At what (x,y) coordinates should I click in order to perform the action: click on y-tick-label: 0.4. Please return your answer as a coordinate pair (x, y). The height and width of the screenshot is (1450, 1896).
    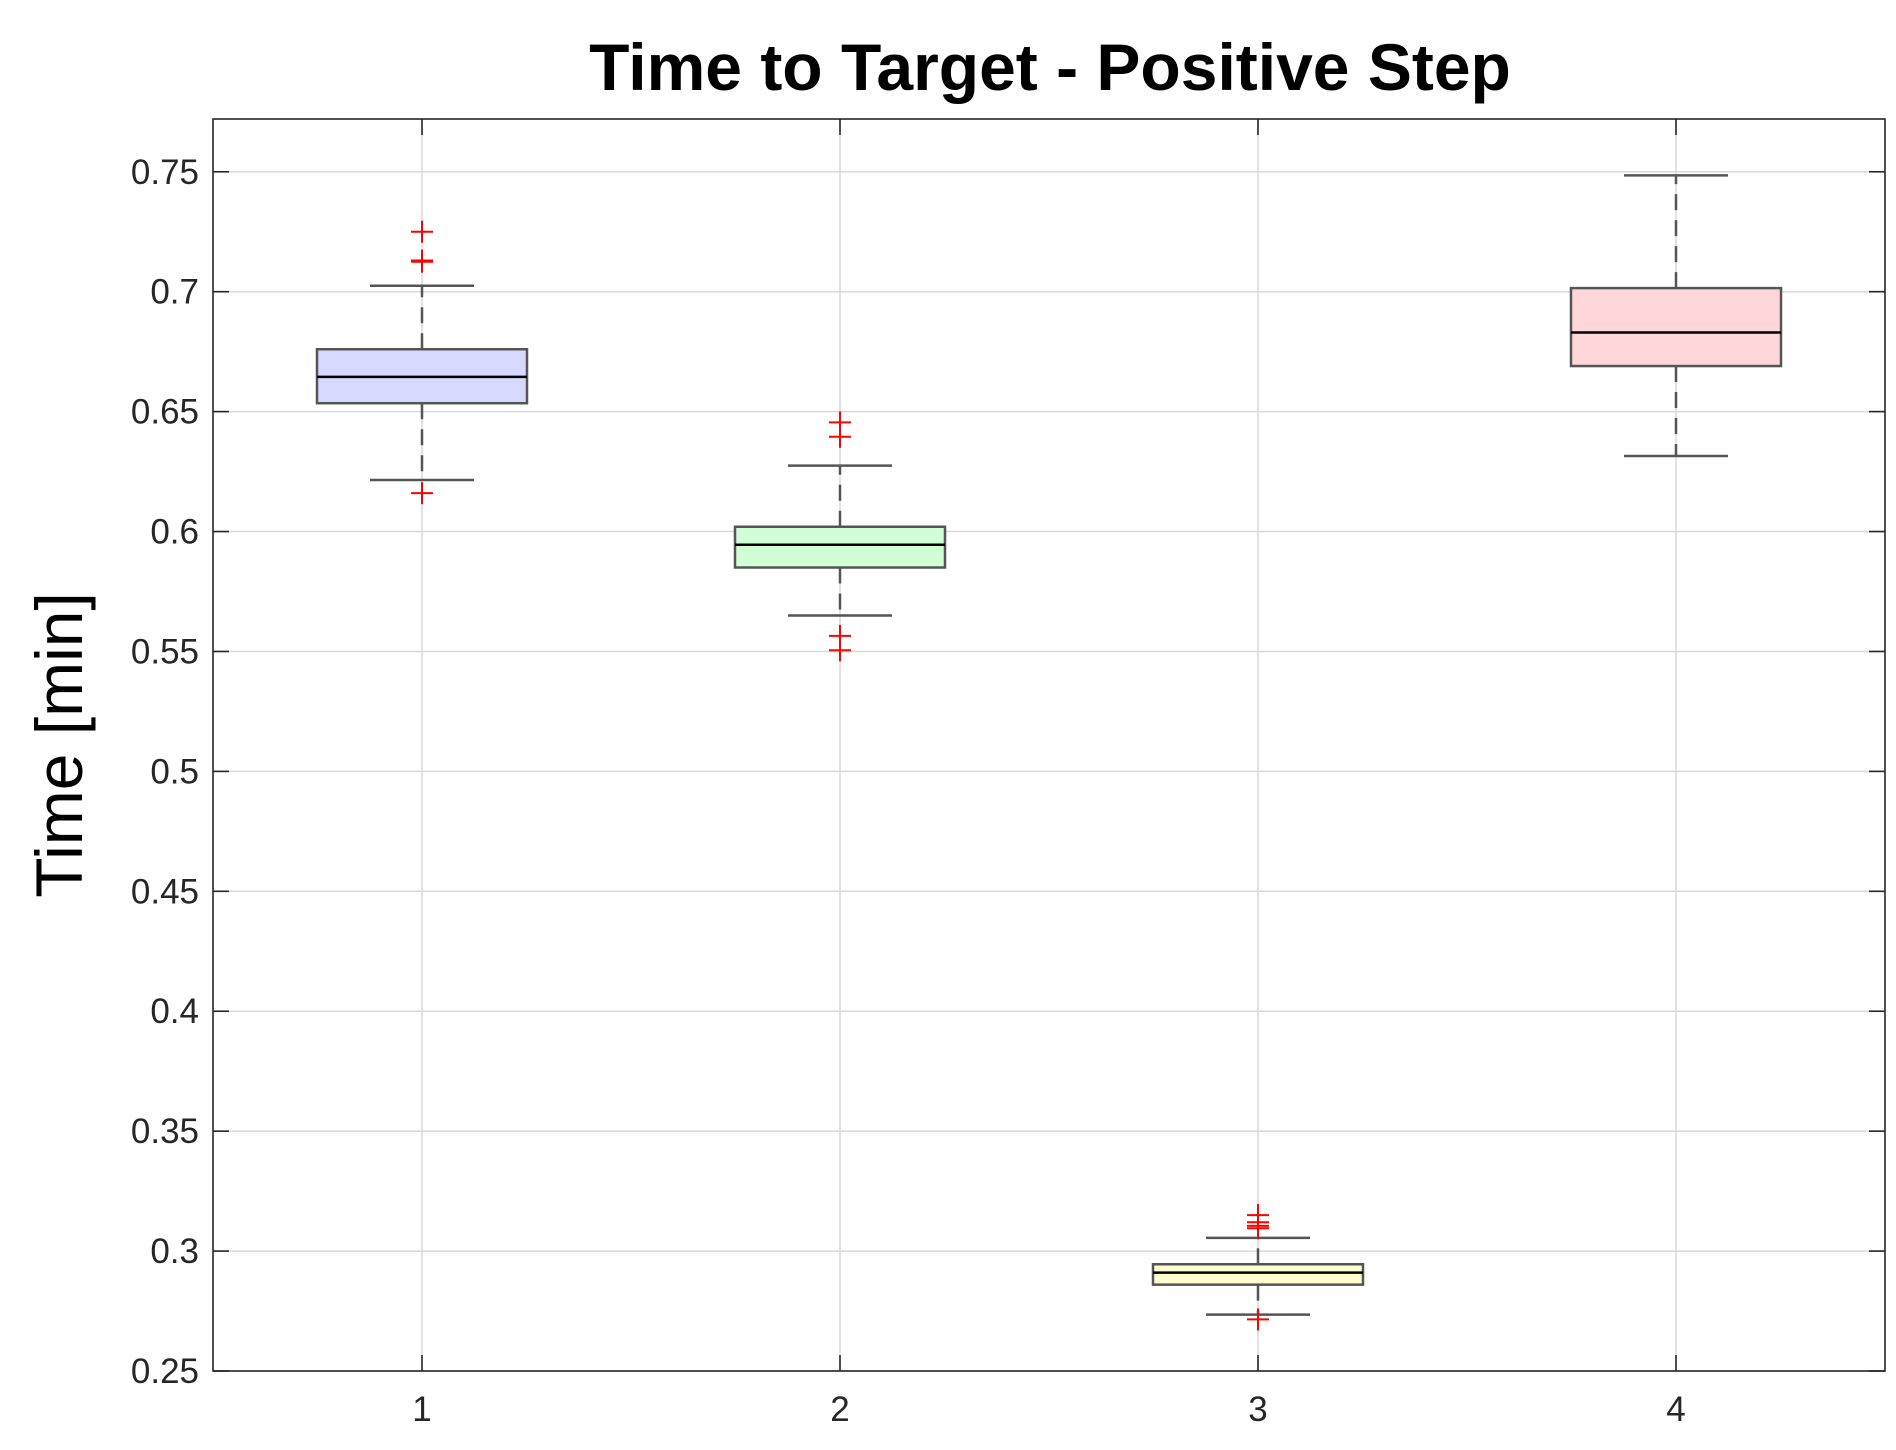
    Looking at the image, I should click on (174, 1011).